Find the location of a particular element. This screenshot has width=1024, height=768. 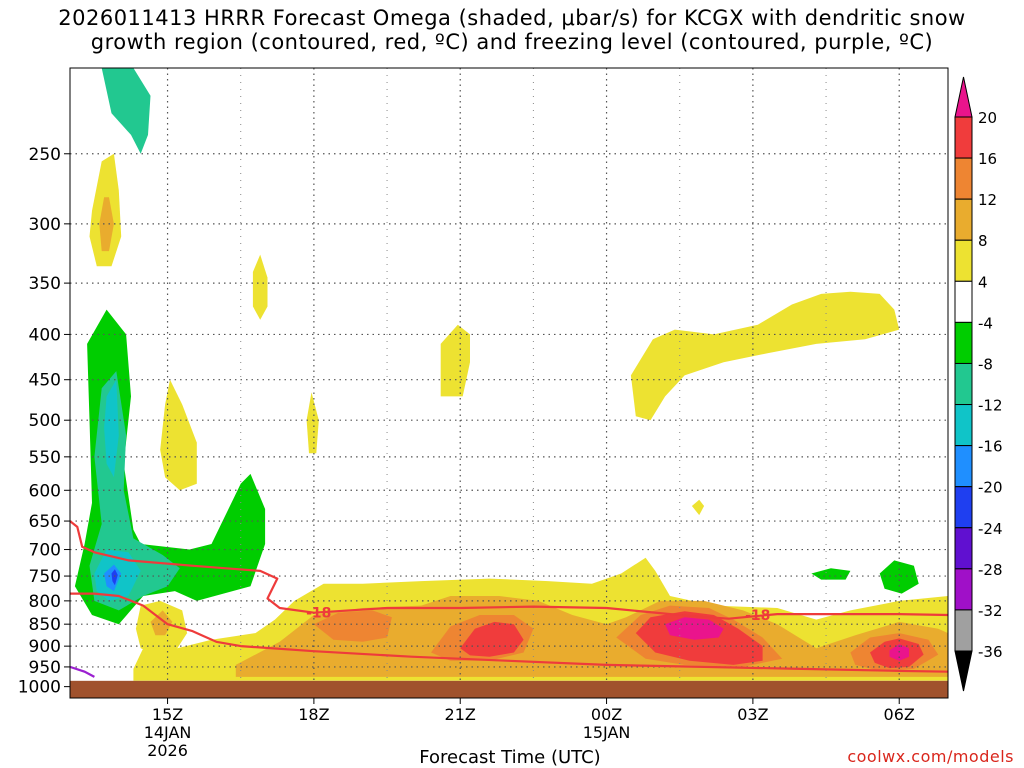

colorbar-label--8: -8 is located at coordinates (985, 364).